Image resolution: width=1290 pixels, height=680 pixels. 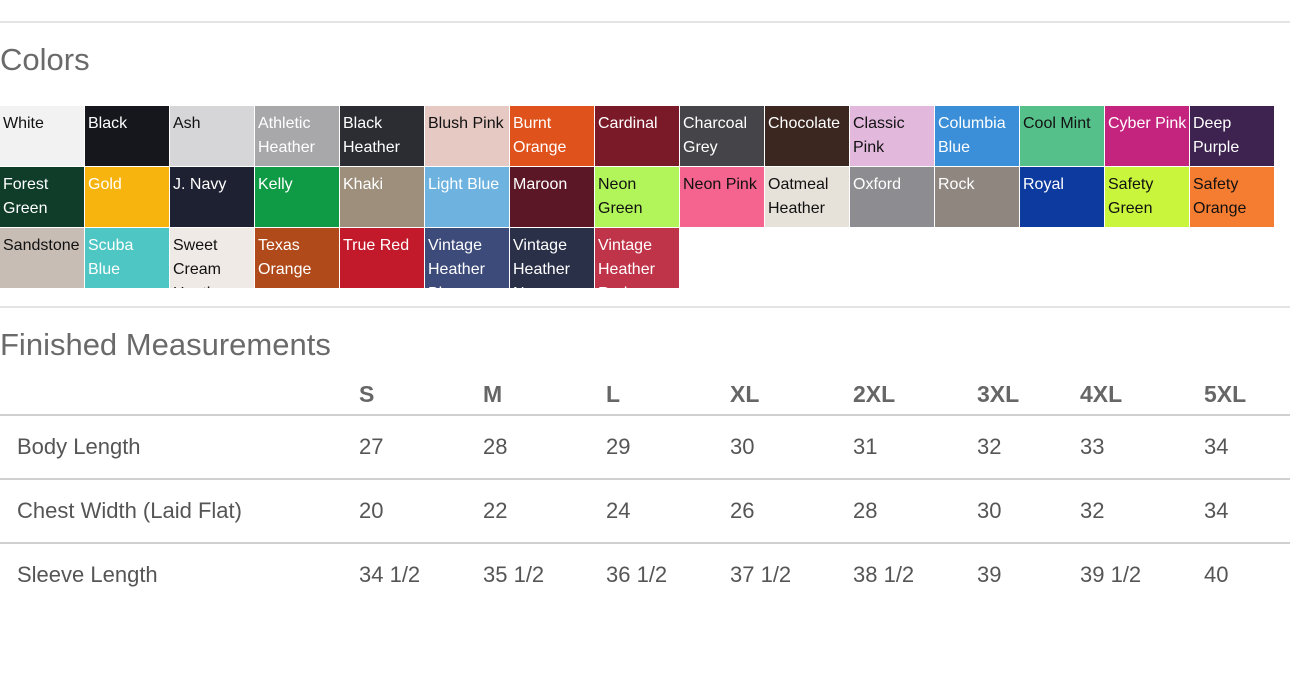 I want to click on color-swatch: Columbia Blue, so click(x=977, y=136).